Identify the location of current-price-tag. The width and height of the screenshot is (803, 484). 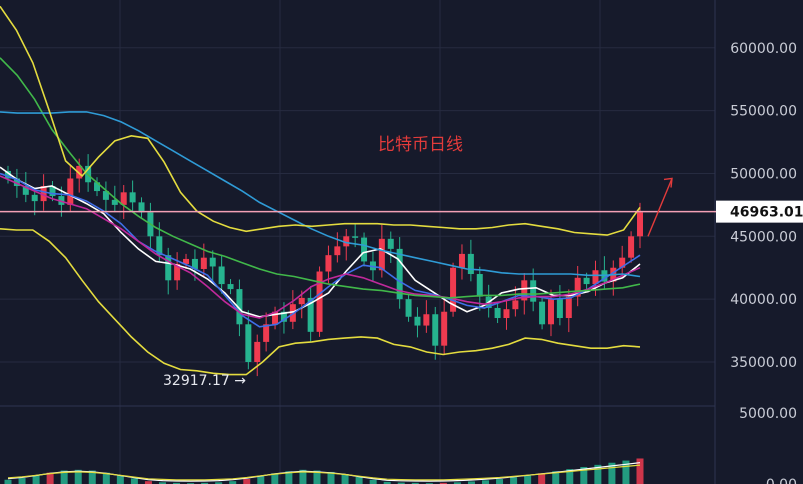
(759, 211).